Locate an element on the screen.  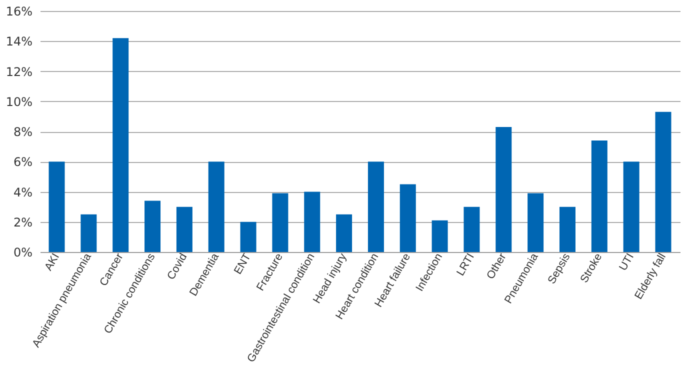
y-tick-label: 8% is located at coordinates (22, 132).